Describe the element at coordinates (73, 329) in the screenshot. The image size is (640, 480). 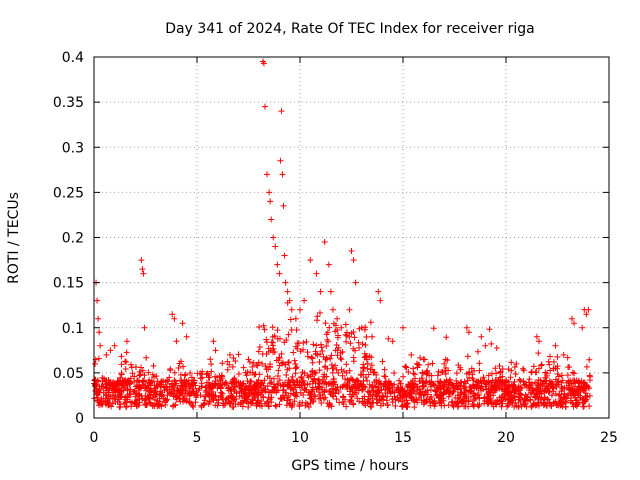
I see `y-tick-label: 0.1` at that location.